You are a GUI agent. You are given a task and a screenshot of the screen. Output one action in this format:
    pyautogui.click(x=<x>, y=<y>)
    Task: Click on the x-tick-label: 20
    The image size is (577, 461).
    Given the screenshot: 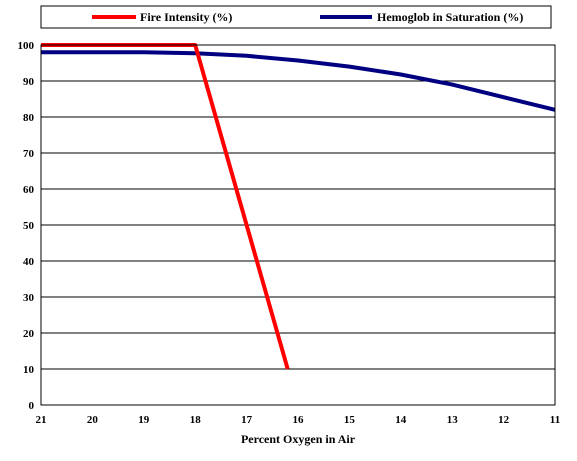 What is the action you would take?
    pyautogui.click(x=93, y=420)
    